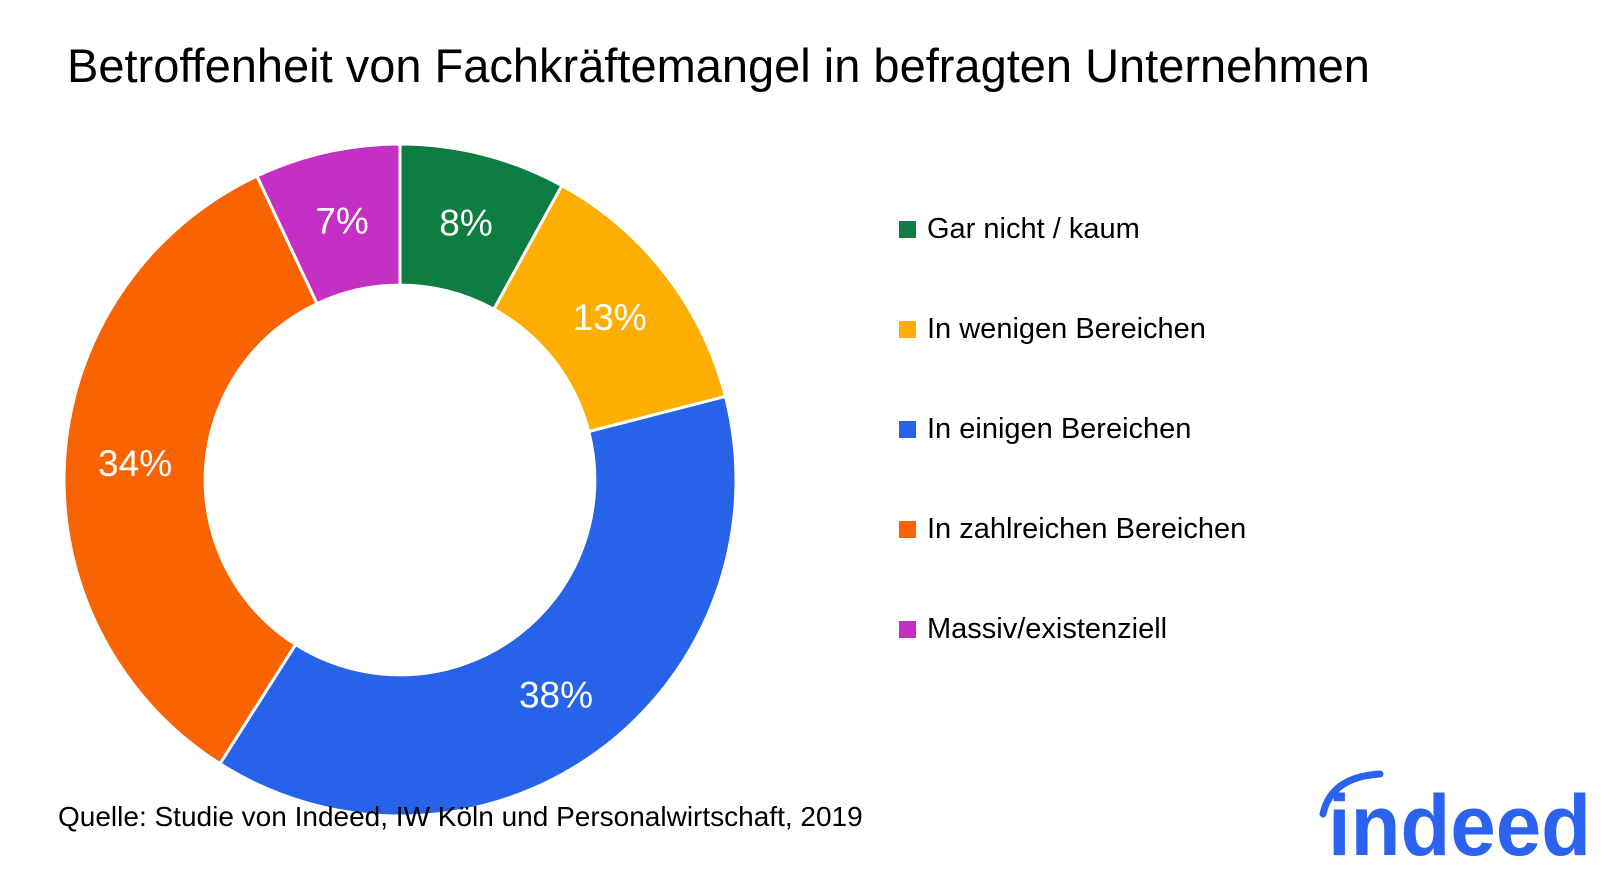 The height and width of the screenshot is (871, 1623). What do you see at coordinates (610, 317) in the screenshot?
I see `slice-label-1: 13%` at bounding box center [610, 317].